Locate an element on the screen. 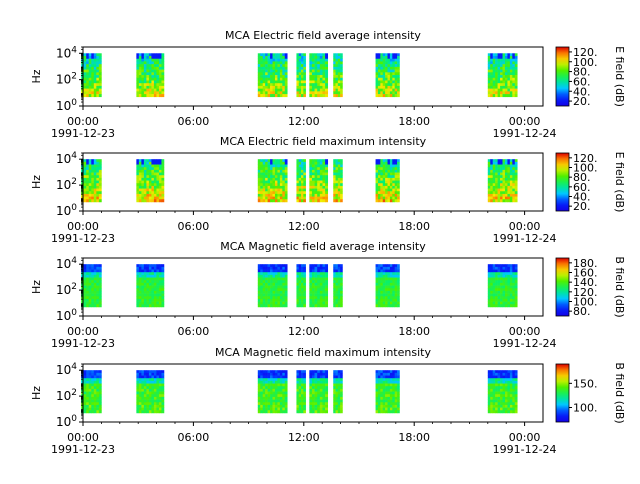 Image resolution: width=640 pixels, height=484 pixels. panel-title: MCA Electric field maximum intensity is located at coordinates (323, 141).